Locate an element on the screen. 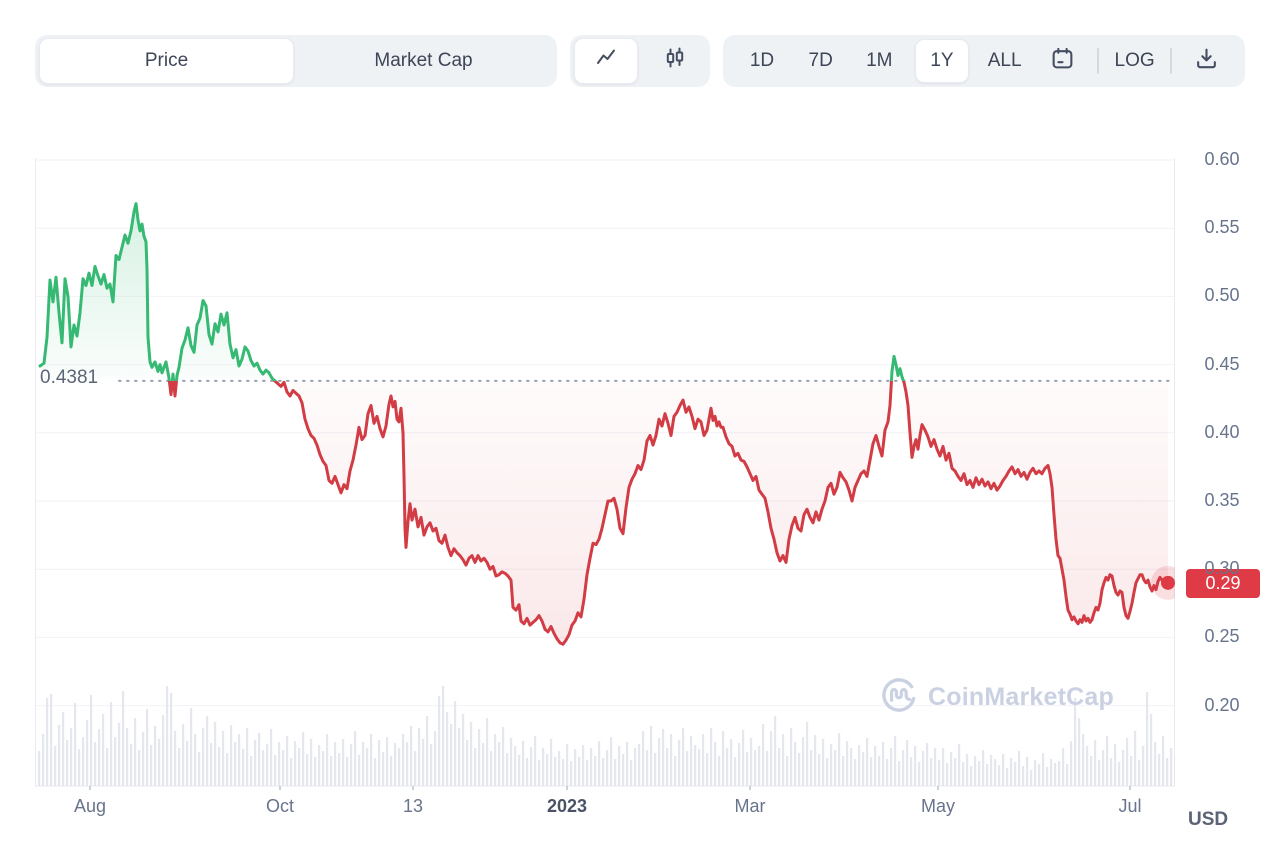 This screenshot has width=1280, height=856. download-icon is located at coordinates (1206, 61).